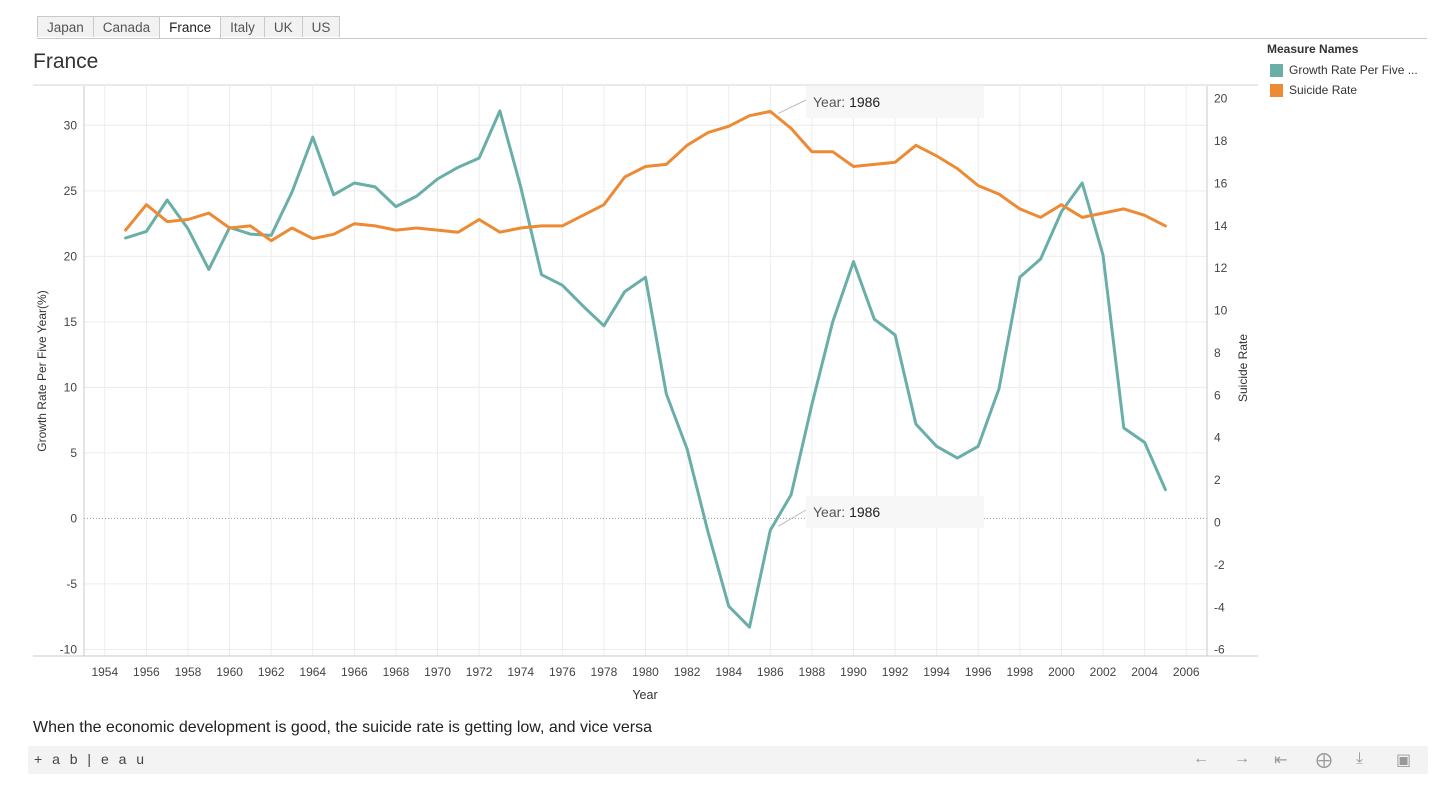  I want to click on y-tick-label-right: 12, so click(1221, 268).